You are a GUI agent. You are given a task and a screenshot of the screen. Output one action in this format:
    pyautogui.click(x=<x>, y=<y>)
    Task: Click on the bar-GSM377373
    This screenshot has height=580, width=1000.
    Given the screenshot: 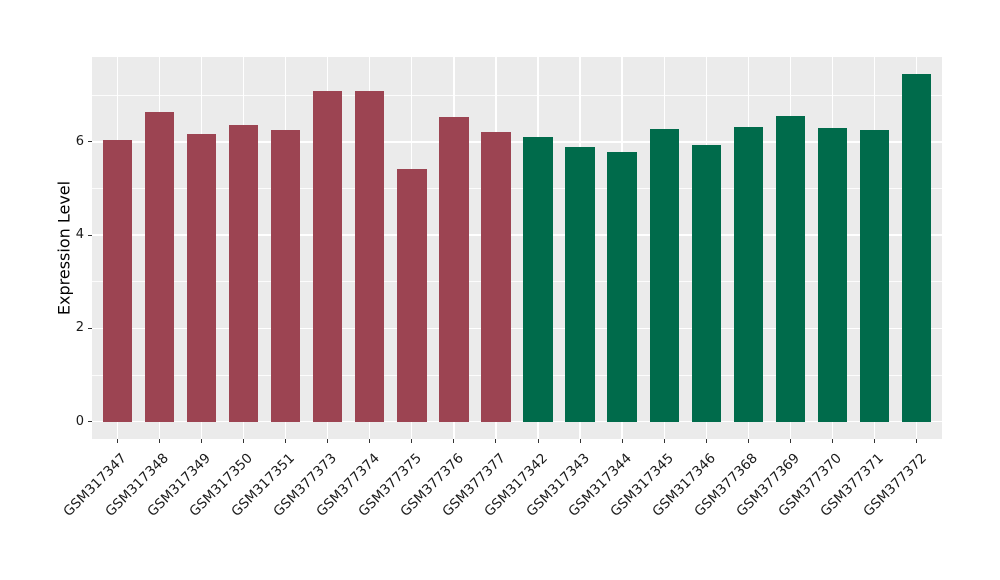 What is the action you would take?
    pyautogui.click(x=327, y=256)
    